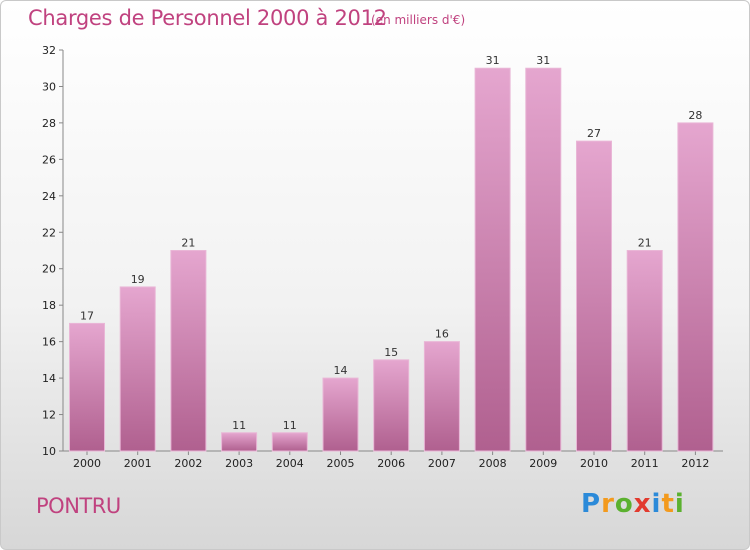 The width and height of the screenshot is (750, 550). I want to click on x-tick-label: 2006, so click(391, 463).